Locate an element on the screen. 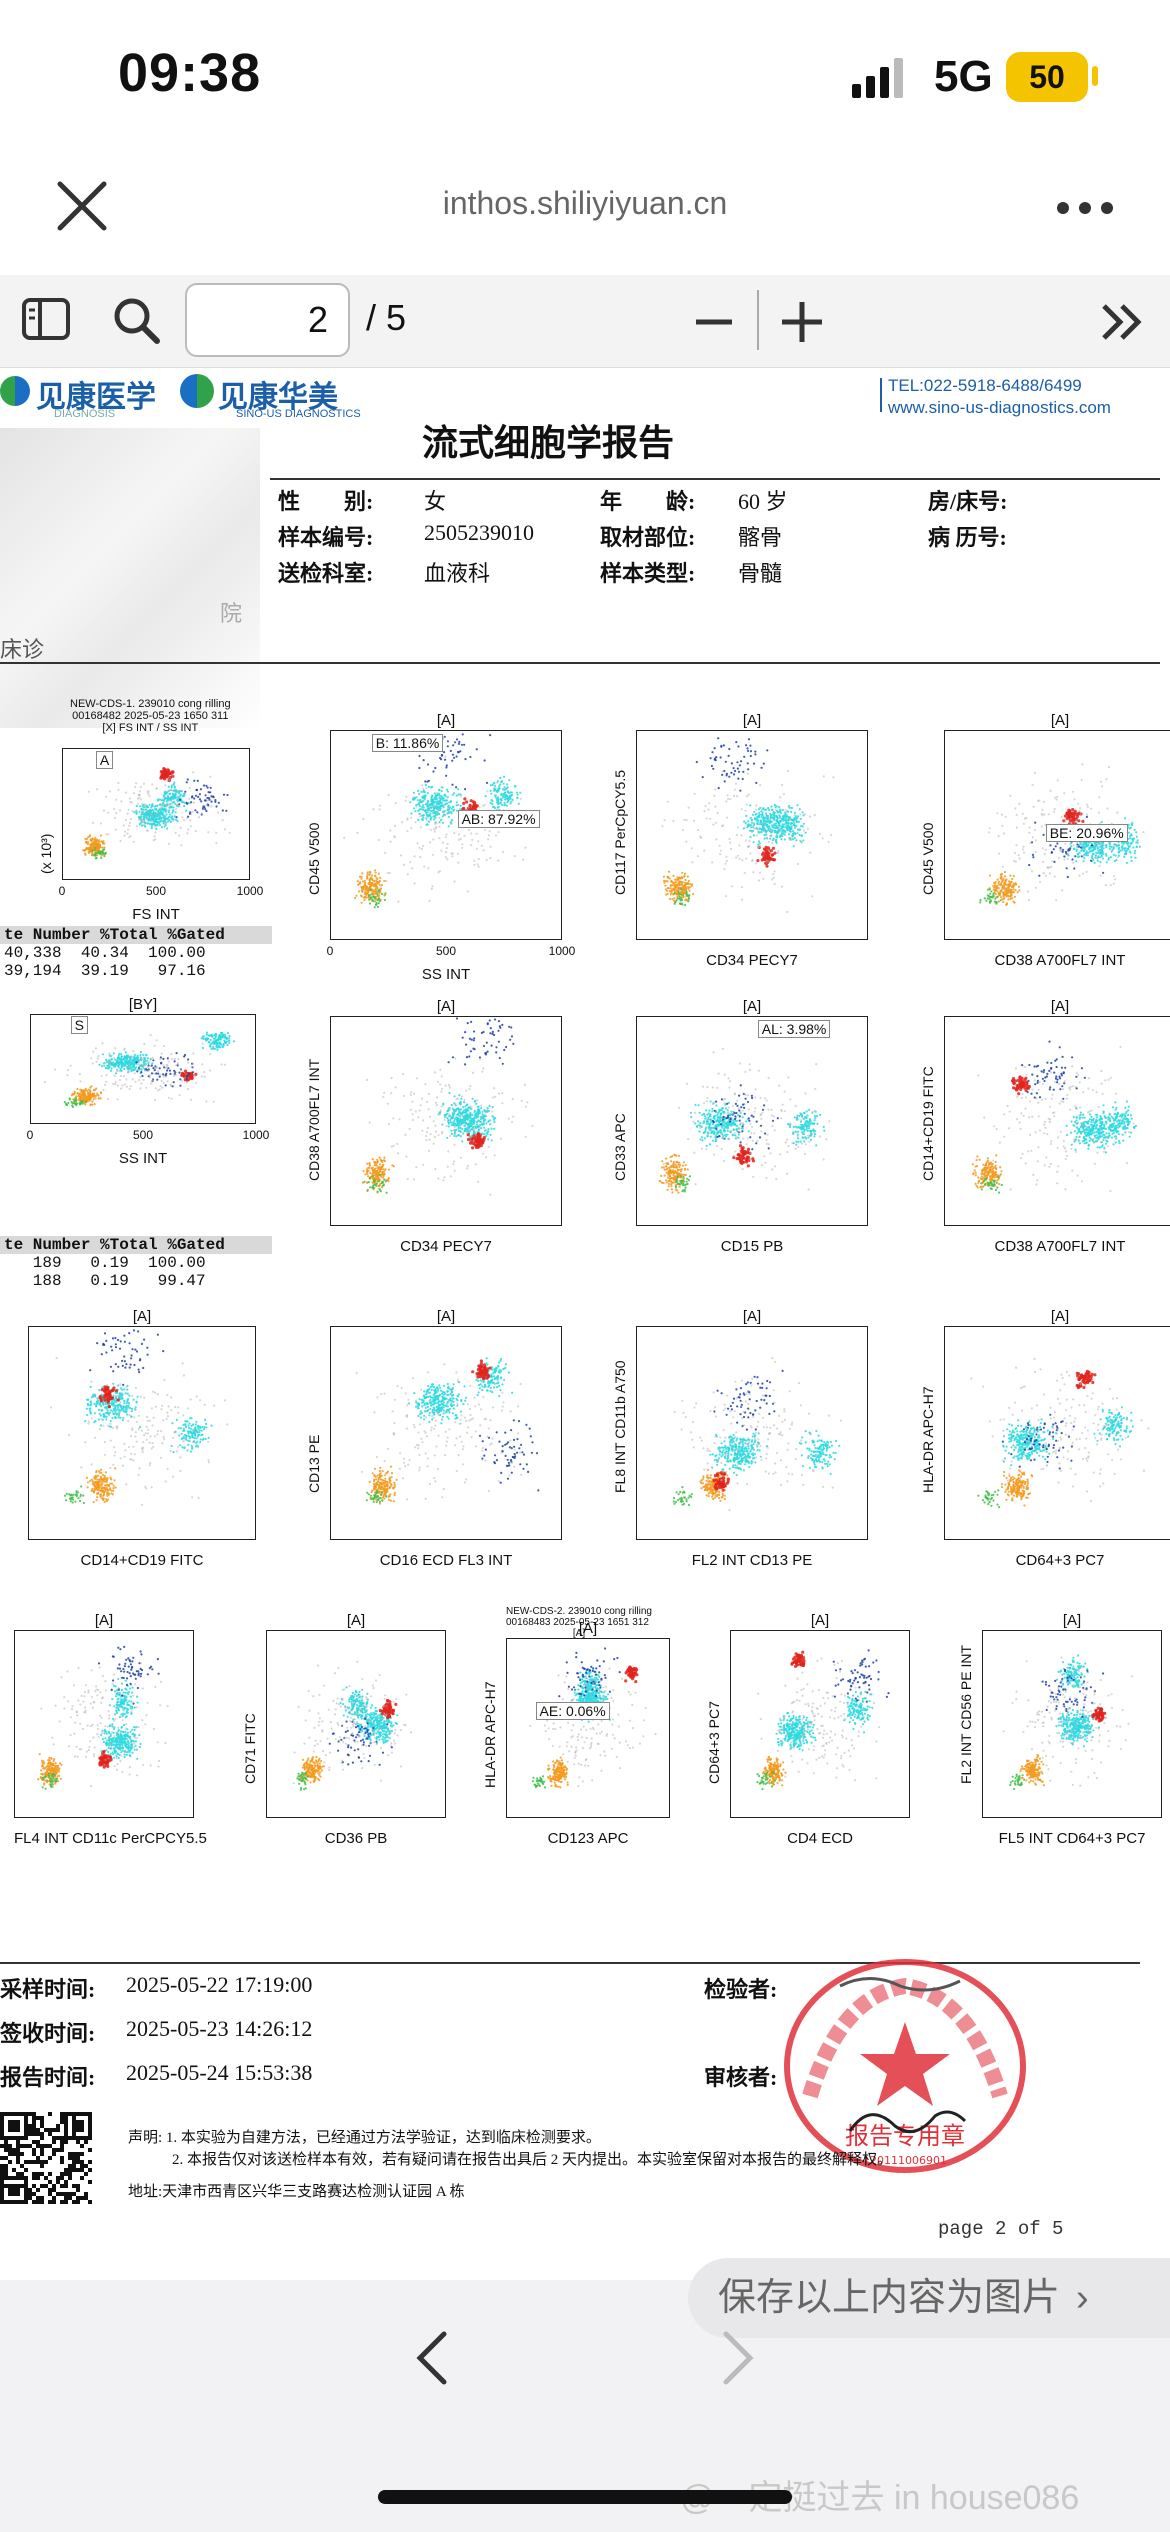 The width and height of the screenshot is (1170, 2532). more-icon is located at coordinates (1085, 208).